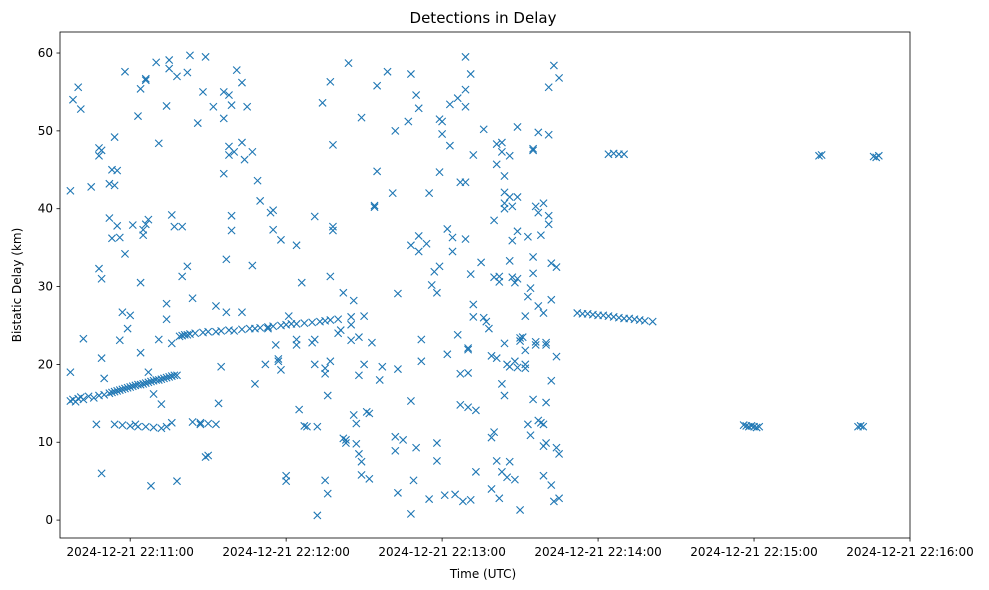 This screenshot has height=590, width=989. What do you see at coordinates (285, 552) in the screenshot?
I see `x-tick-label: 2024-12-21 22:12:00` at bounding box center [285, 552].